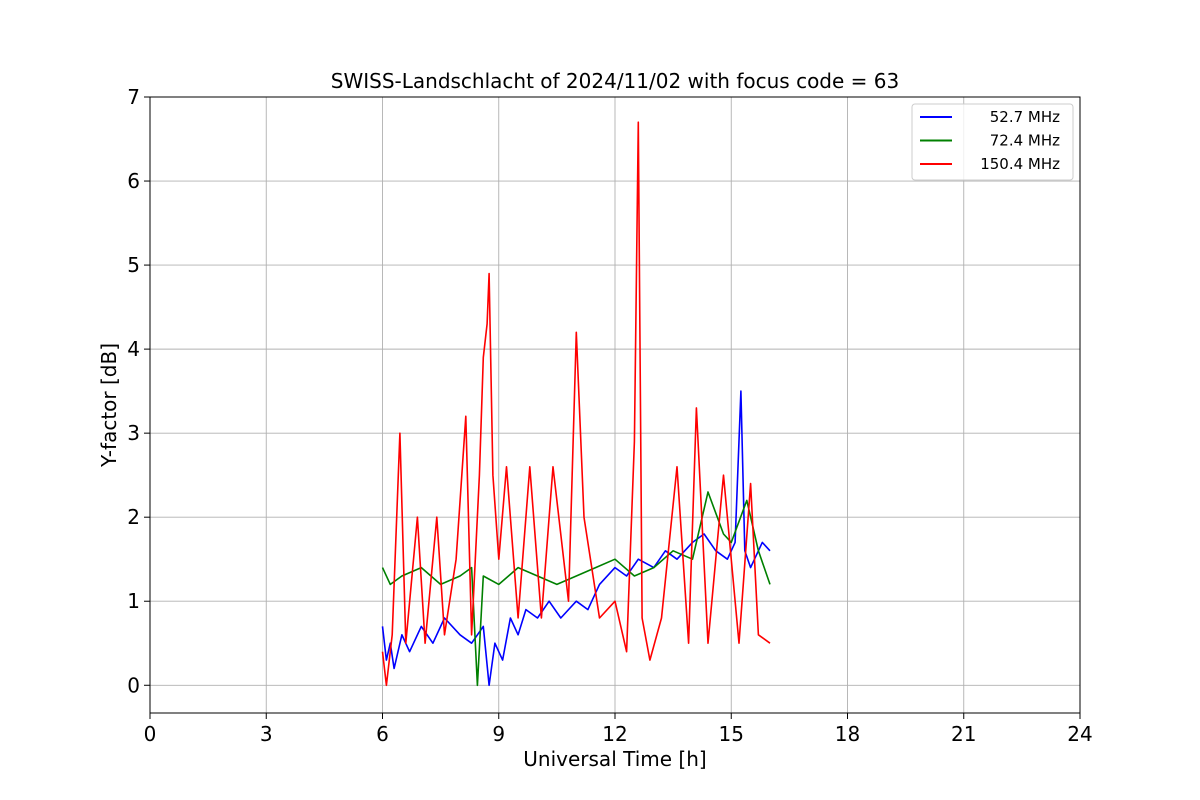  Describe the element at coordinates (498, 734) in the screenshot. I see `x-tick-label: 9` at that location.